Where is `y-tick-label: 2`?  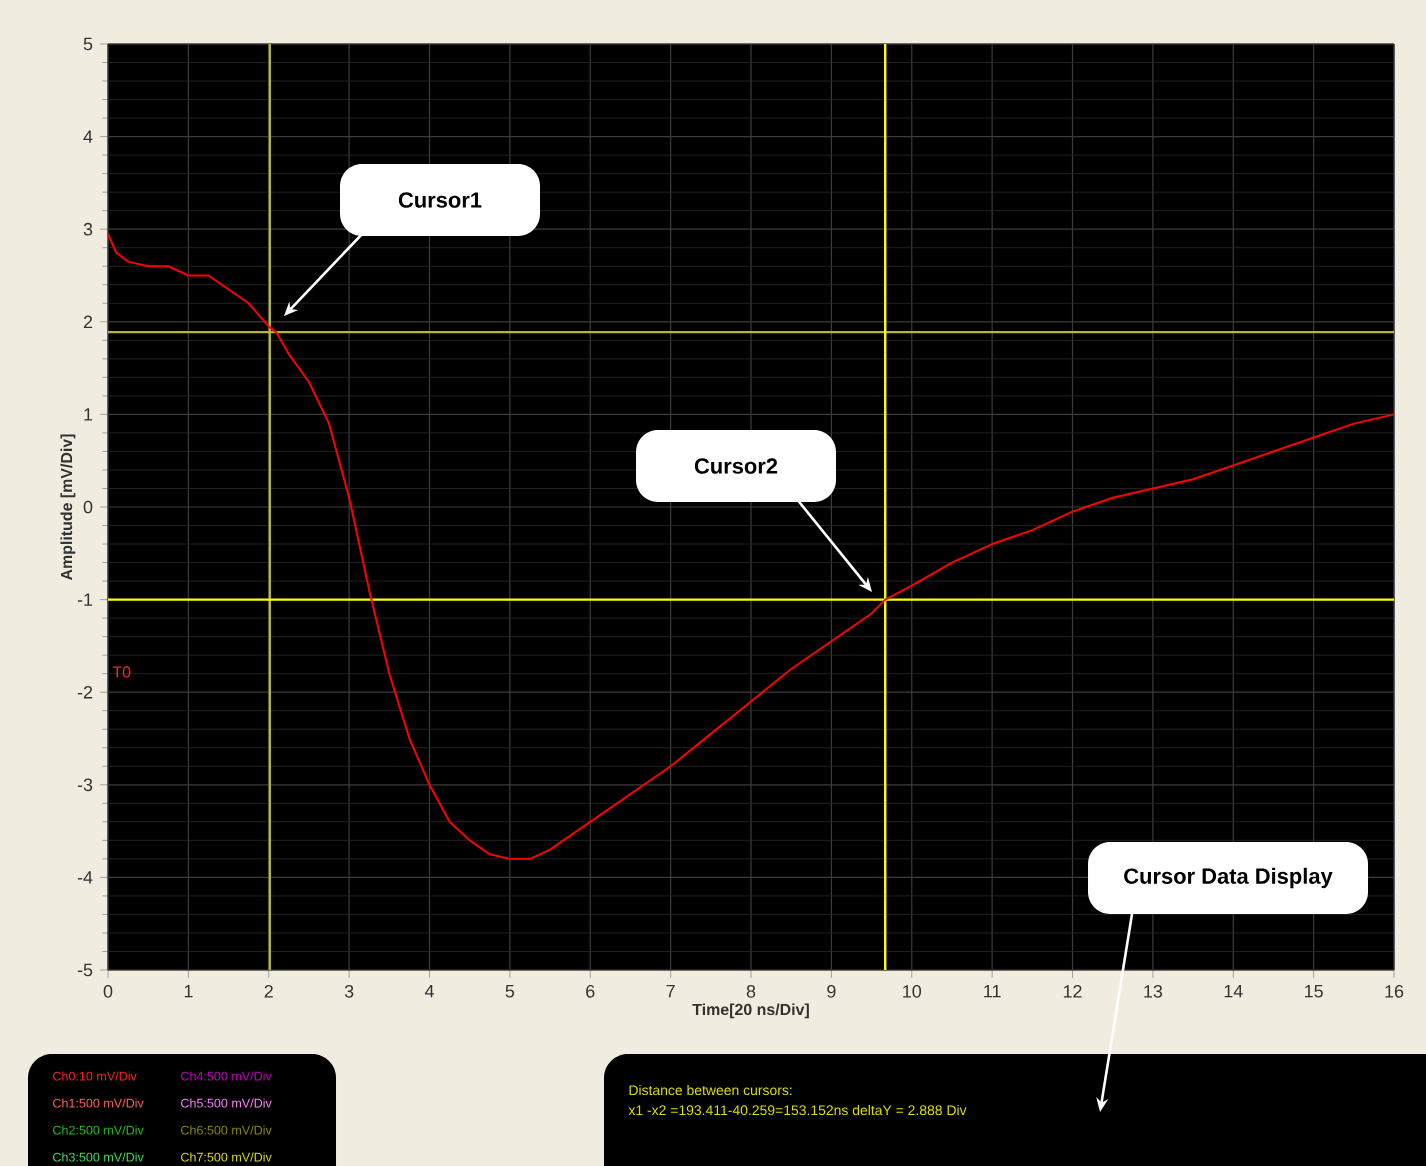 y-tick-label: 2 is located at coordinates (88, 322).